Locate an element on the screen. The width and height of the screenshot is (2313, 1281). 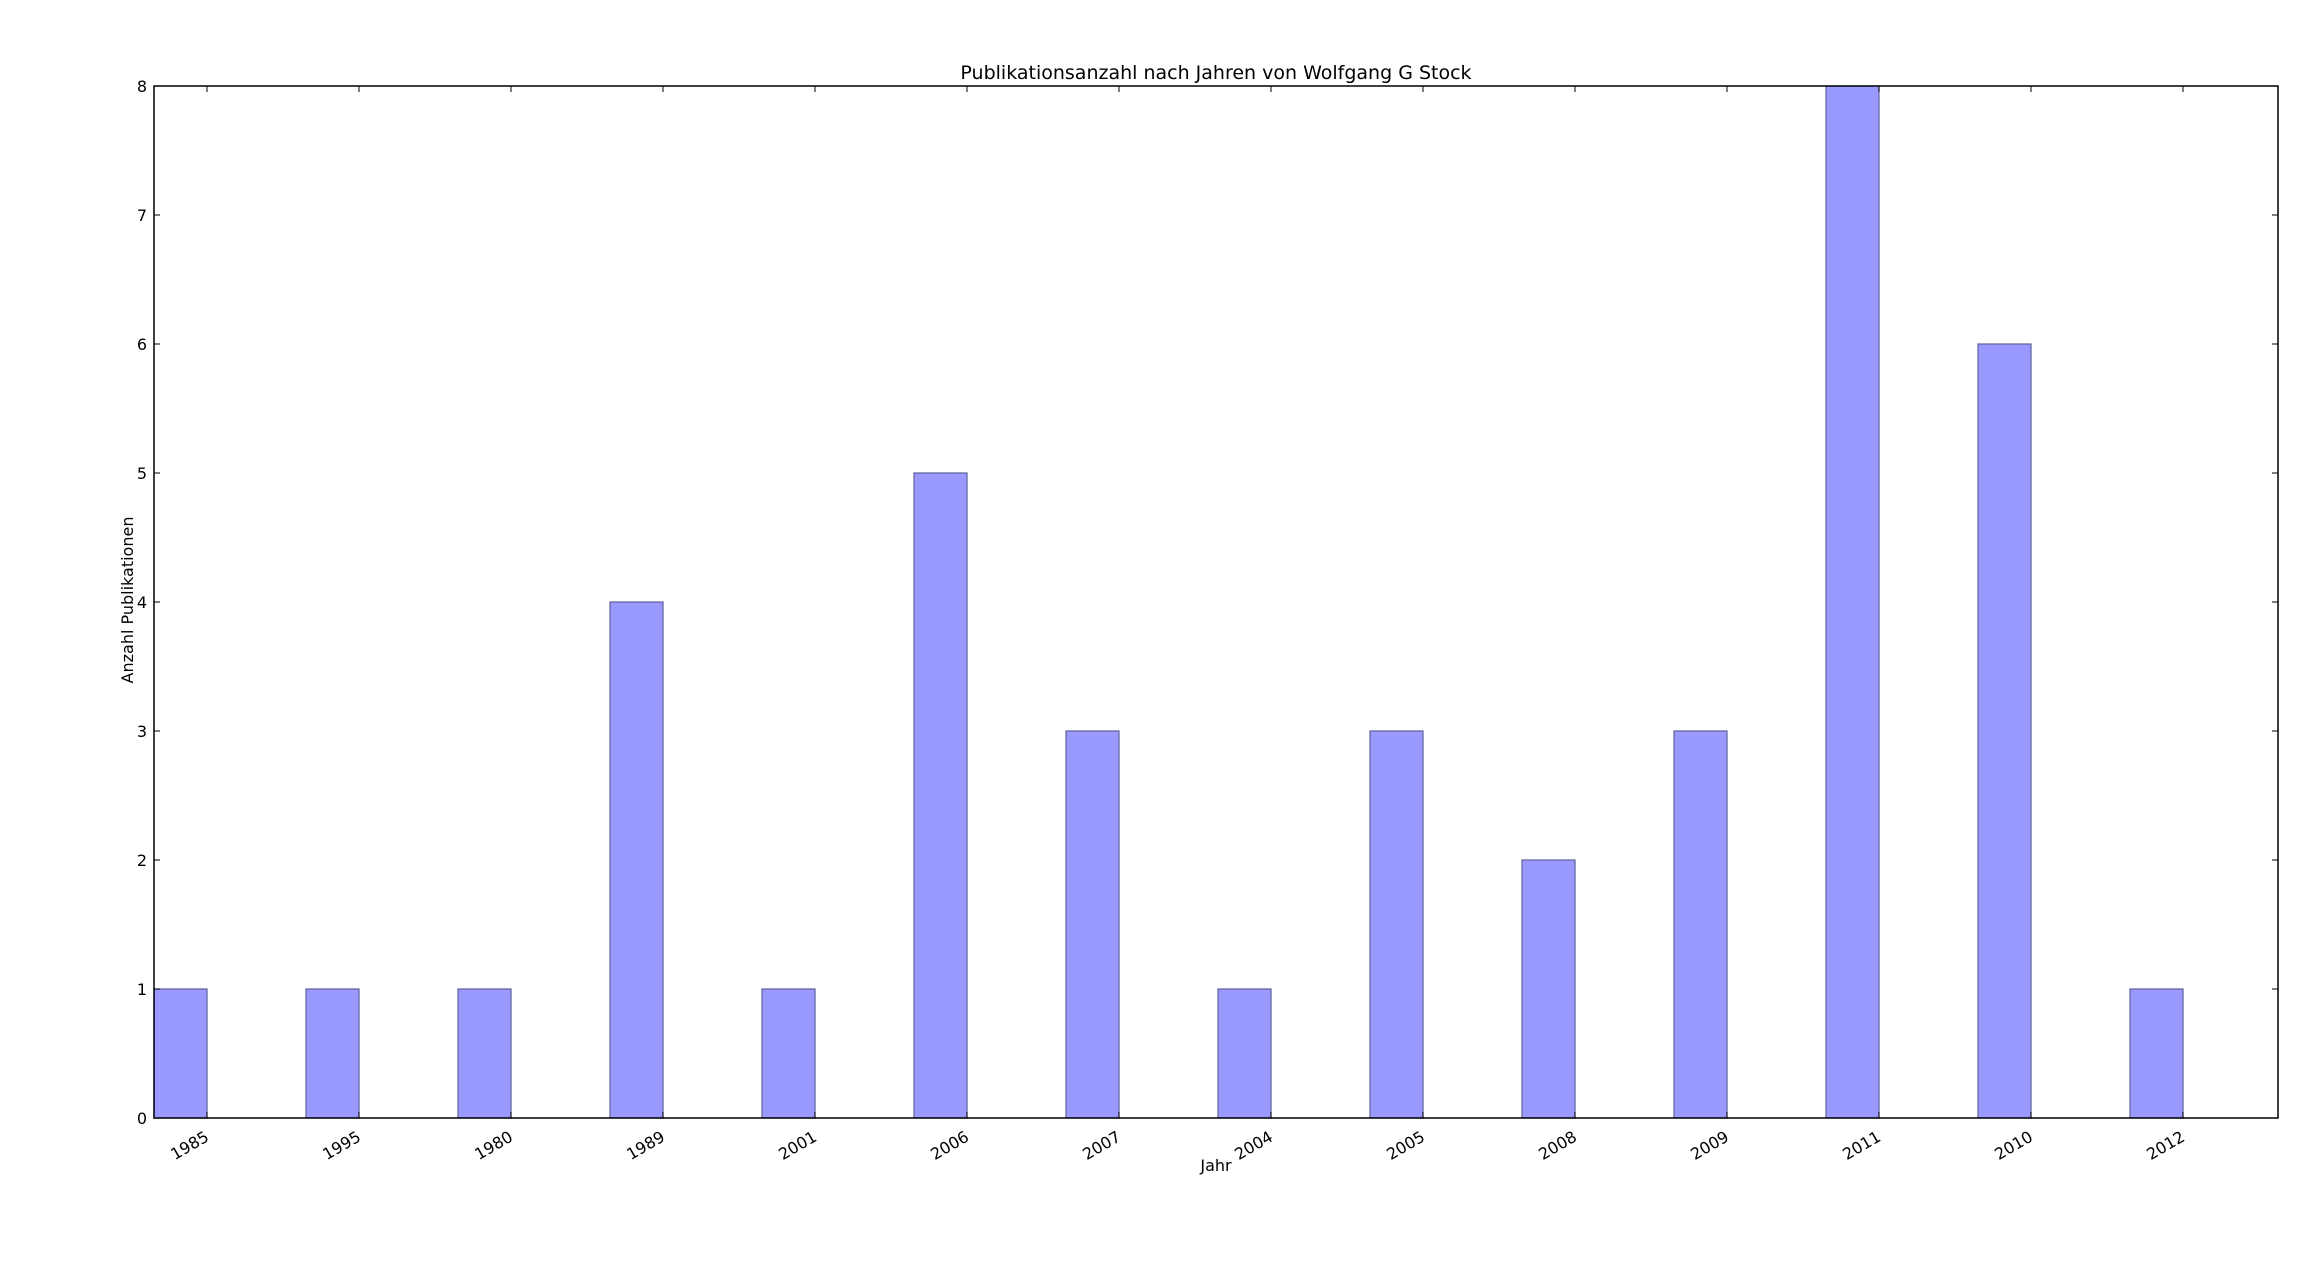
y-axis-label: Anzahl Publikationen is located at coordinates (127, 600).